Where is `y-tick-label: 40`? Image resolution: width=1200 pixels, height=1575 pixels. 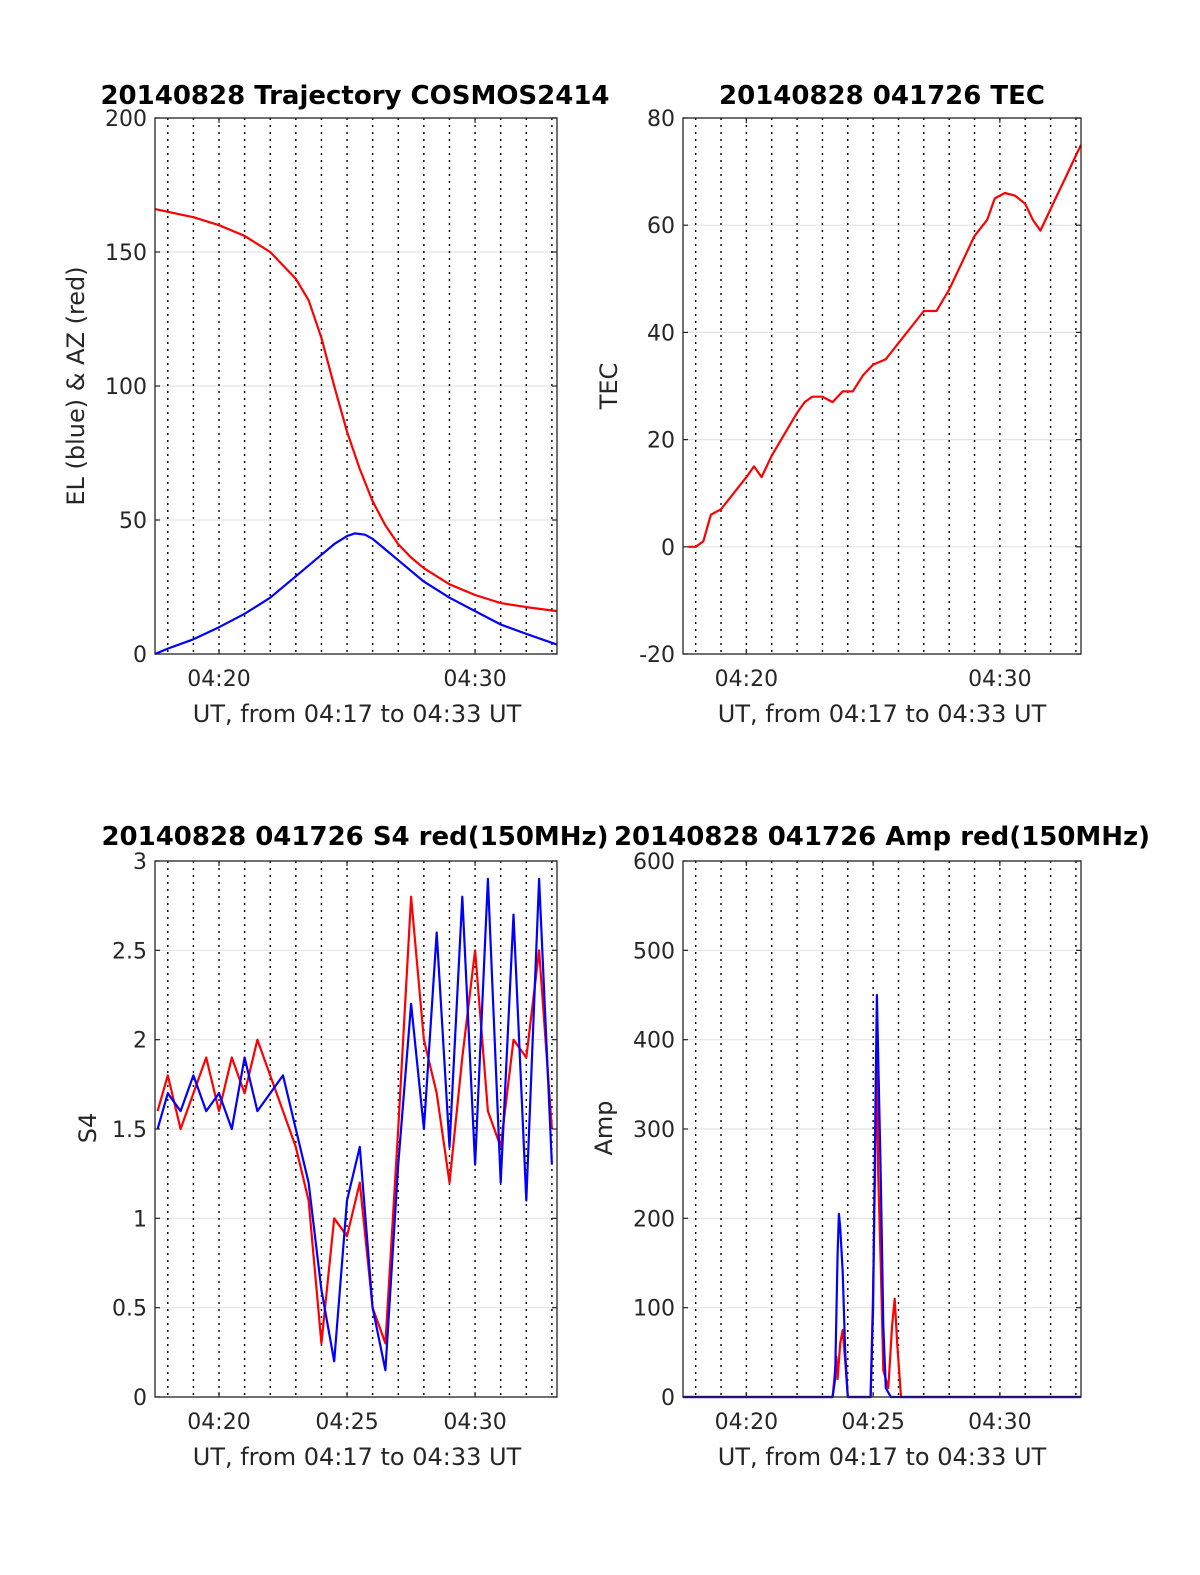
y-tick-label: 40 is located at coordinates (661, 333).